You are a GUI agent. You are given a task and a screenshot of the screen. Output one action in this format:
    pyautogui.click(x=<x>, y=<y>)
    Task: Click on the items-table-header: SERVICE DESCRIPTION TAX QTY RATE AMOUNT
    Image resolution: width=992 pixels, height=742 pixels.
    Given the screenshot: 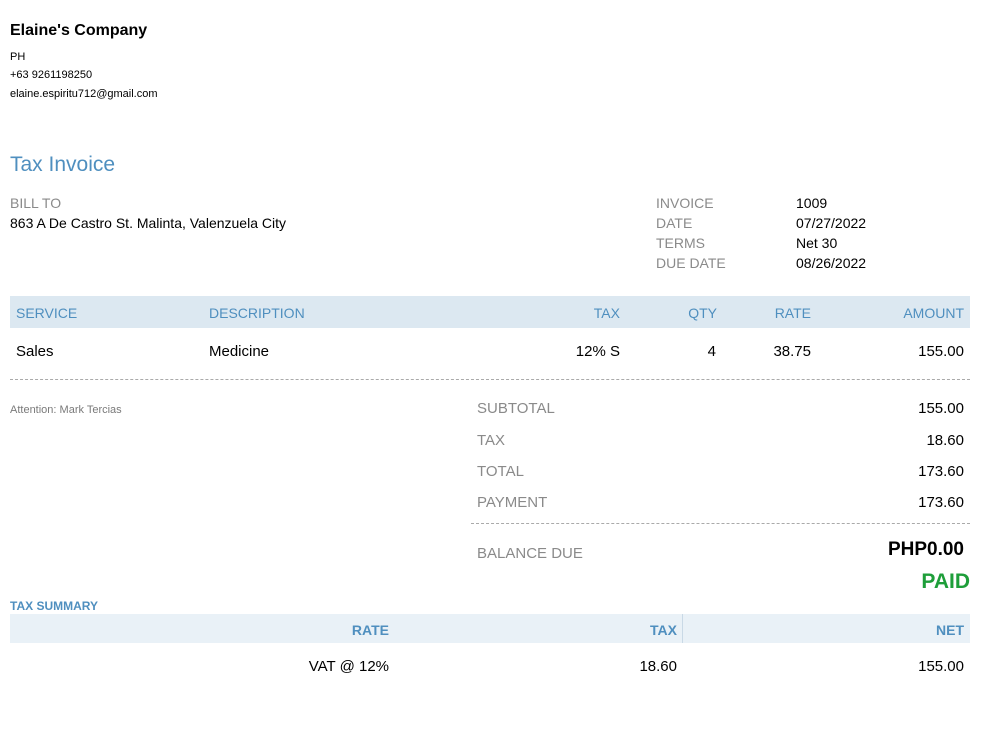 What is the action you would take?
    pyautogui.click(x=490, y=312)
    